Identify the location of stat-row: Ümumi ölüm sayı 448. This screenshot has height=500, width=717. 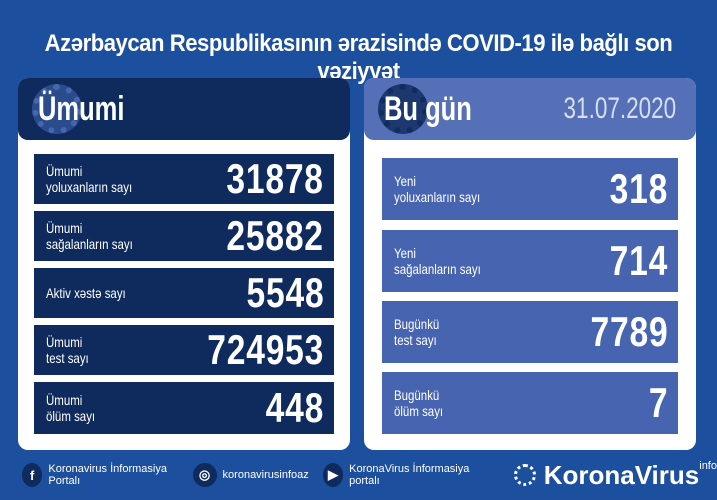
(184, 408).